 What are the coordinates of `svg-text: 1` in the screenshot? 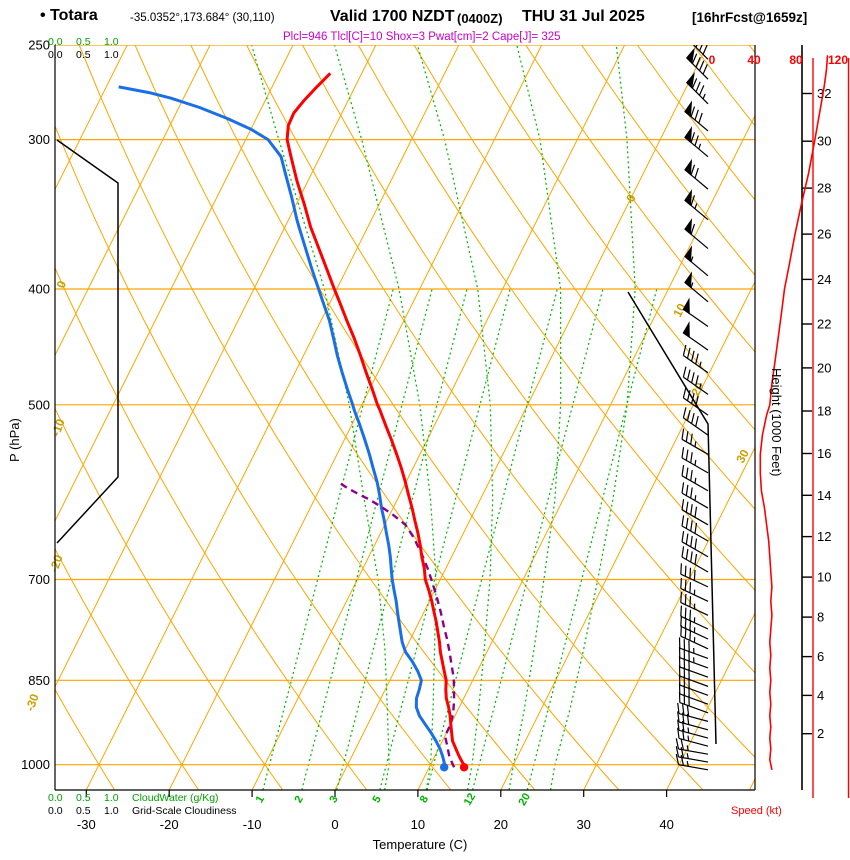 It's located at (260, 799).